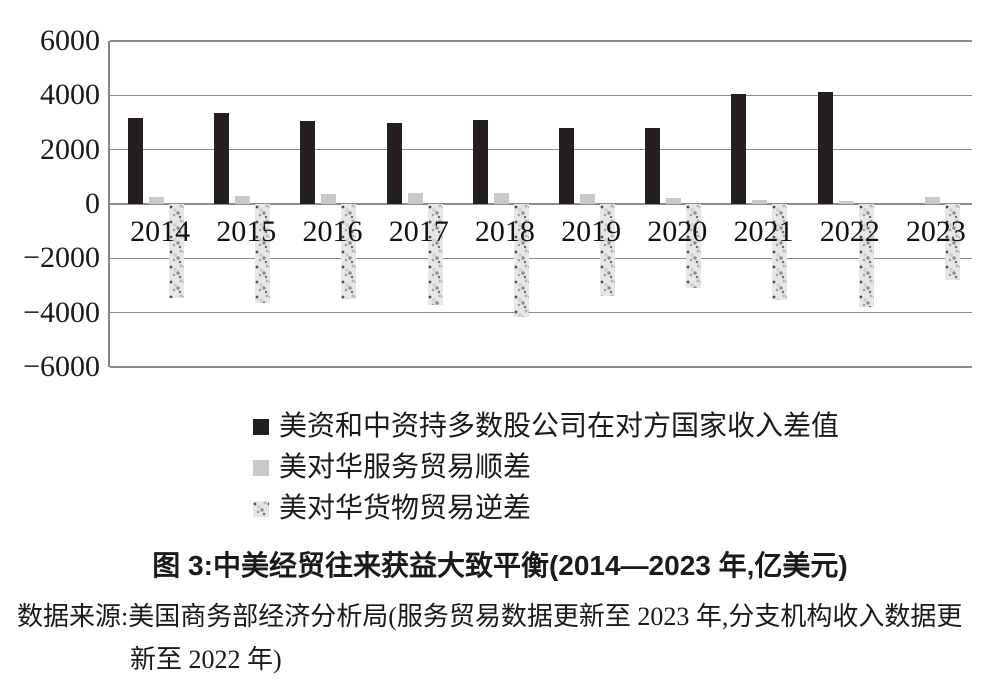  Describe the element at coordinates (504, 231) in the screenshot. I see `x-axis-label-2018: 2018` at that location.